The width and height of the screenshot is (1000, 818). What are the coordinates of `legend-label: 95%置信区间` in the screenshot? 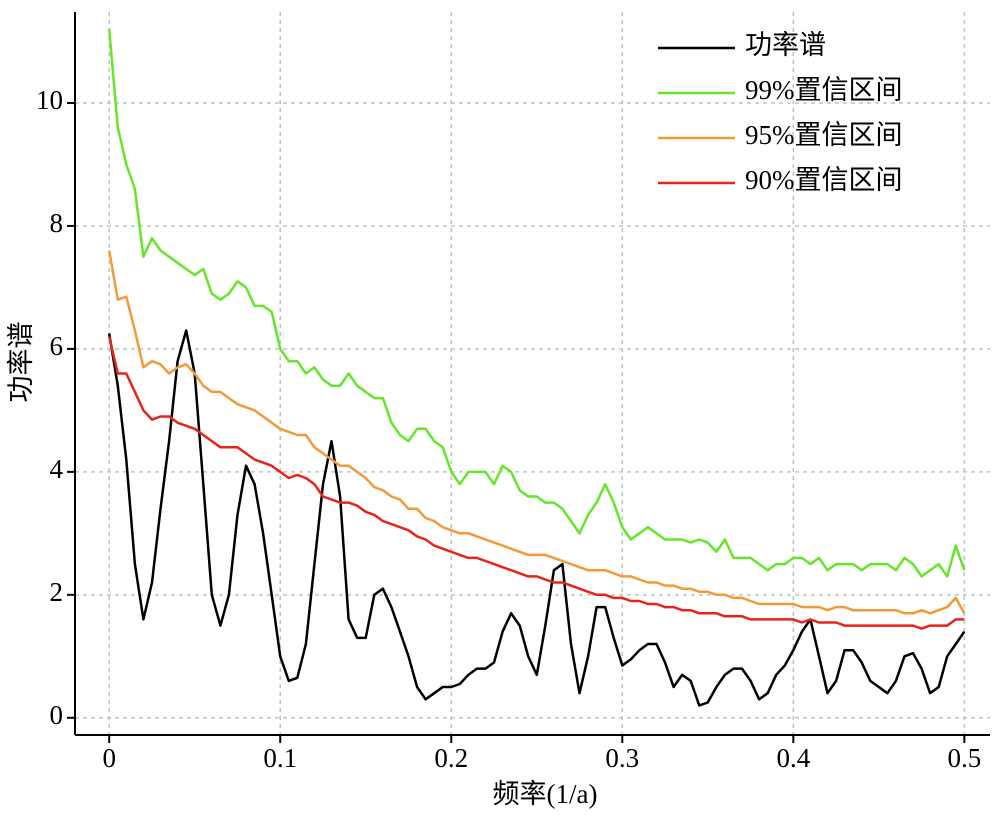 It's located at (824, 135).